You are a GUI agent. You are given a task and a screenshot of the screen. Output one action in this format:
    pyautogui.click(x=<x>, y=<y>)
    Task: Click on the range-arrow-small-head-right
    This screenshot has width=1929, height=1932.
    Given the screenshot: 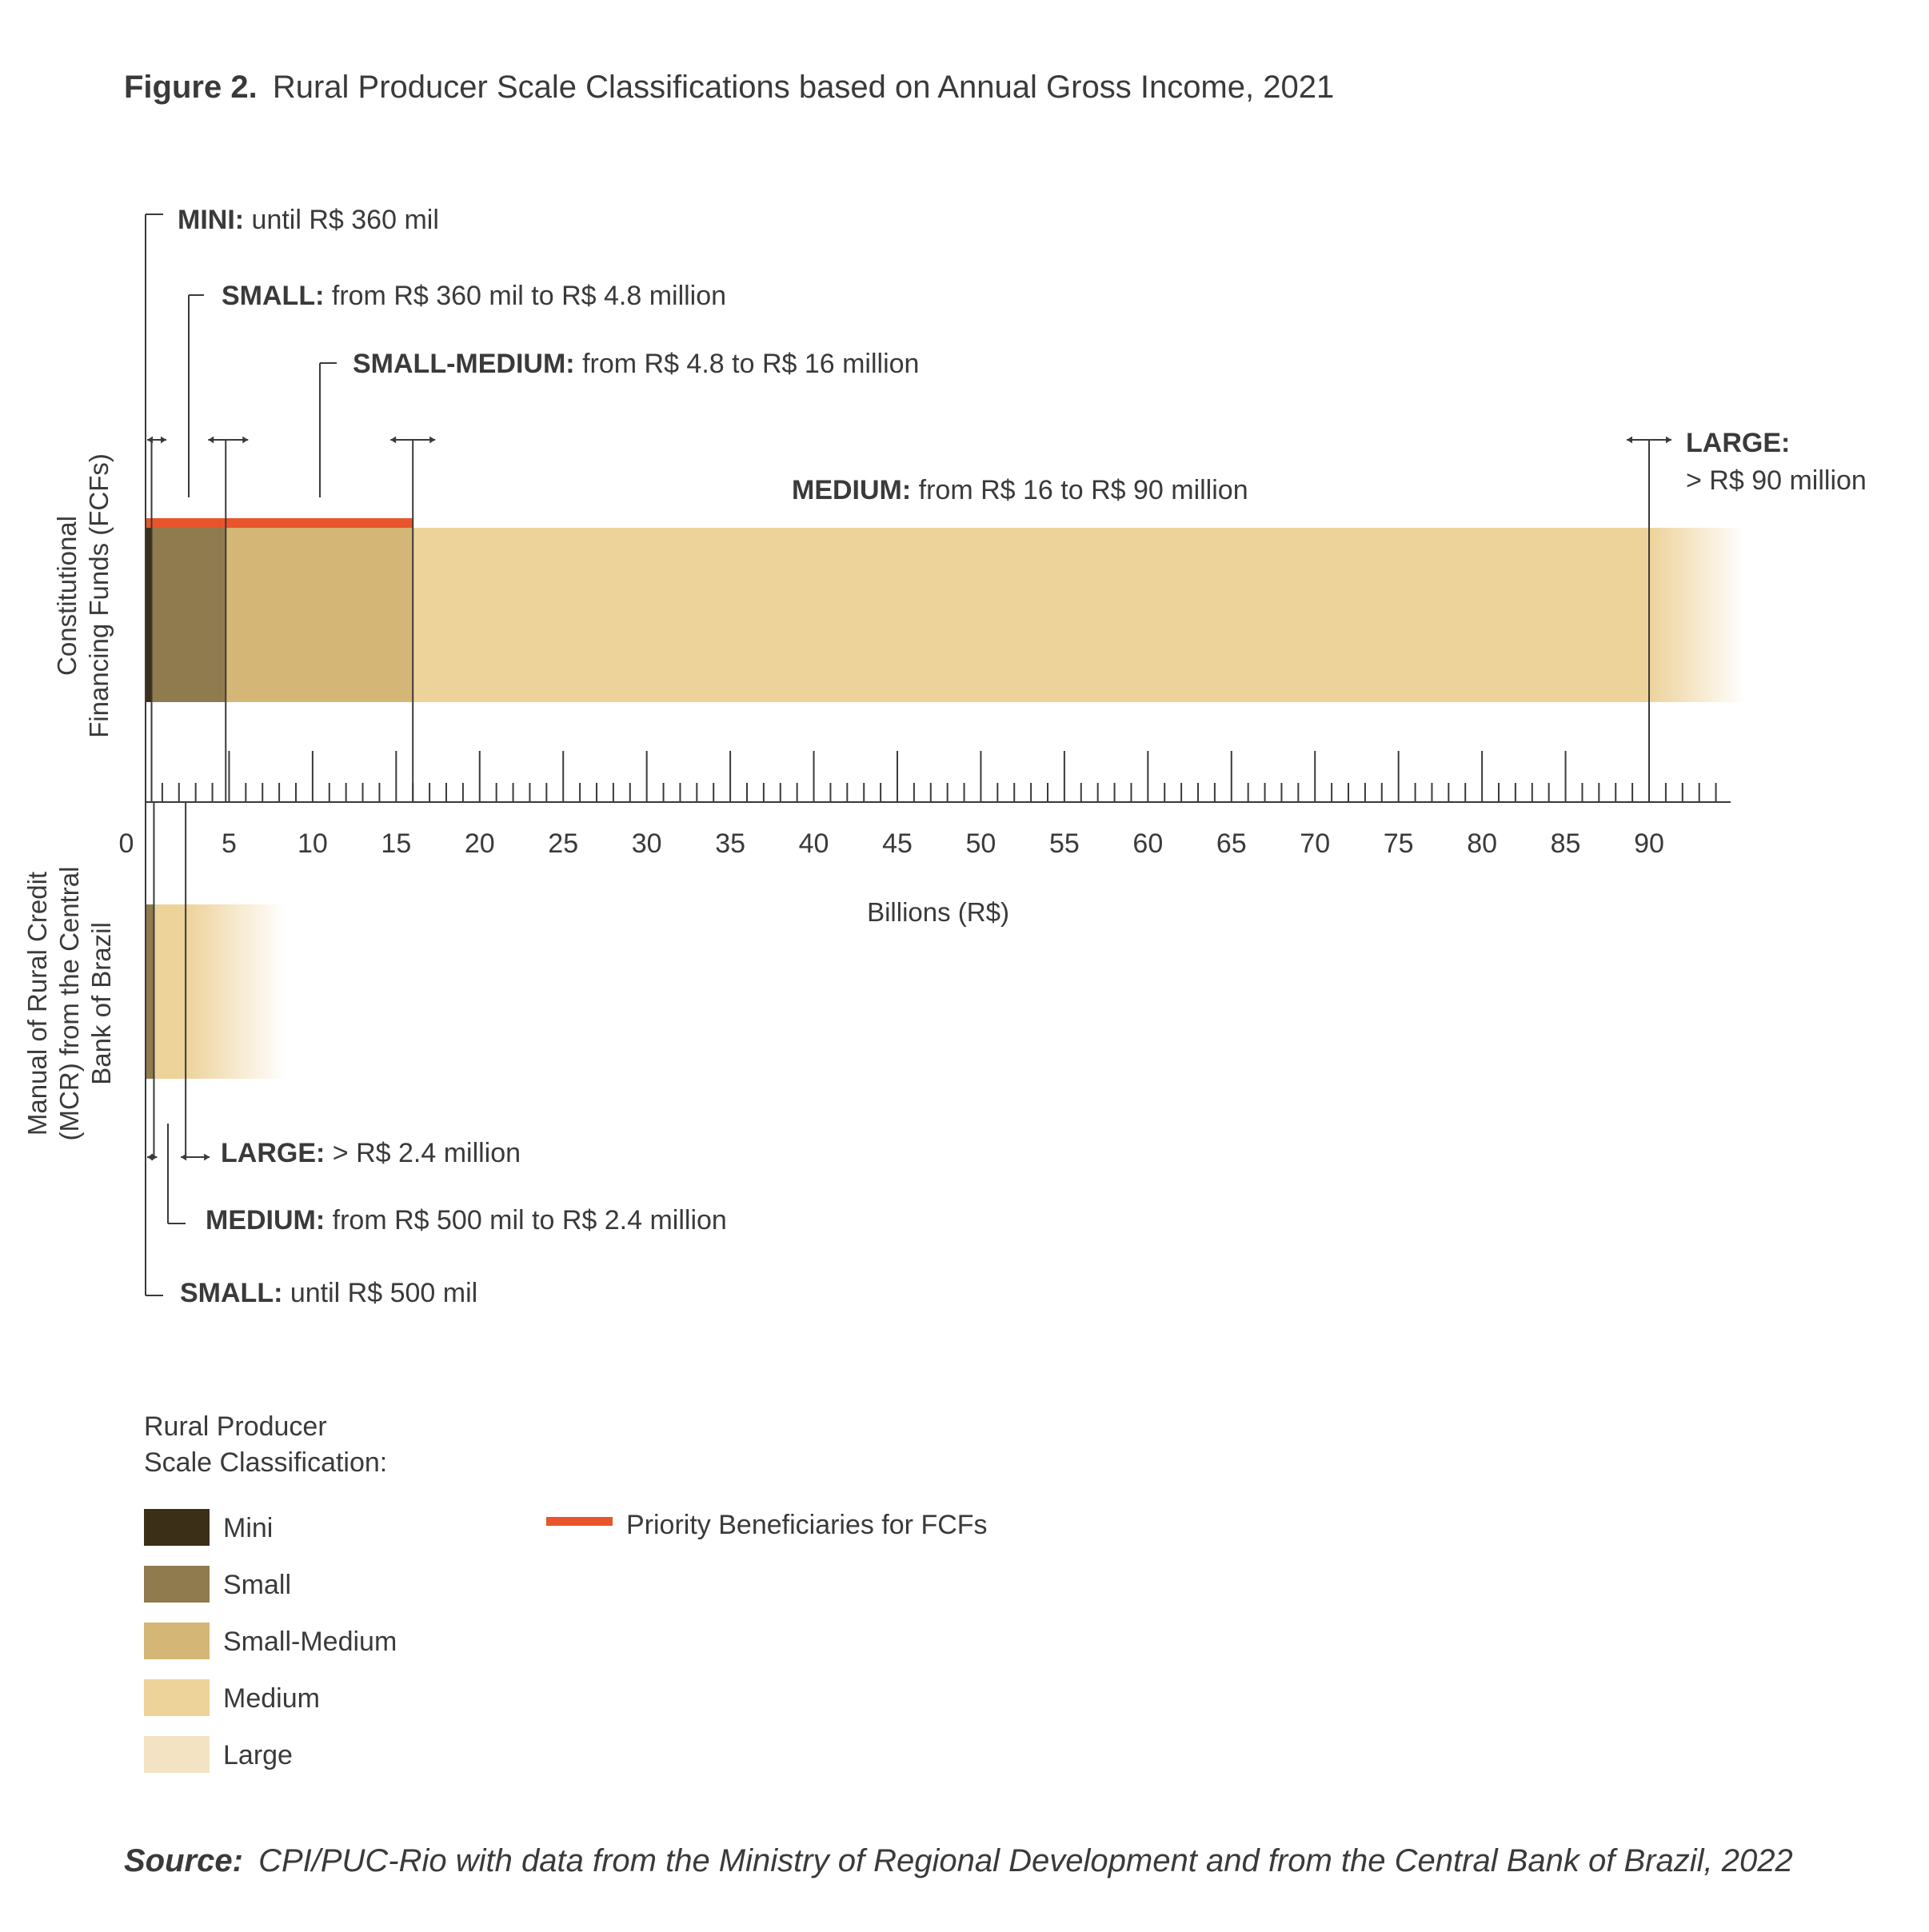 What is the action you would take?
    pyautogui.click(x=245, y=440)
    